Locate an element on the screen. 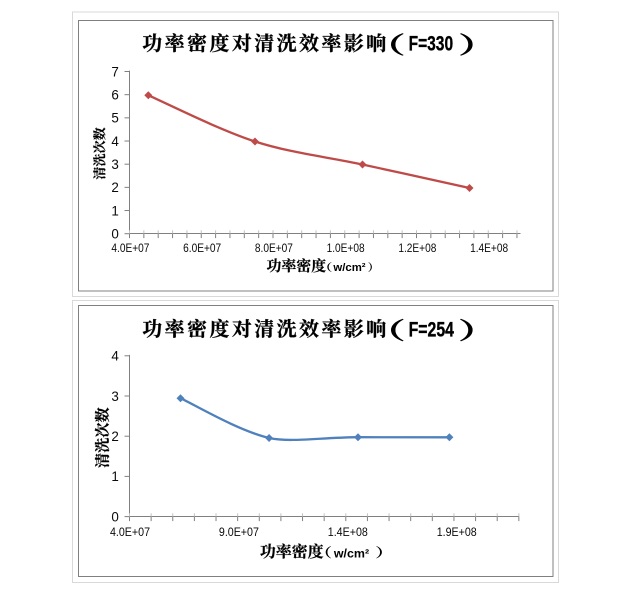  svg-text: F=330 is located at coordinates (431, 44).